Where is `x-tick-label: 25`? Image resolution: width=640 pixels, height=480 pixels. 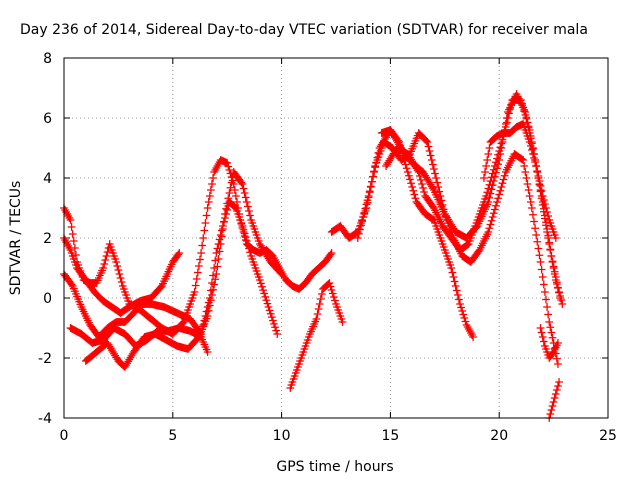
x-tick-label: 25 is located at coordinates (608, 436).